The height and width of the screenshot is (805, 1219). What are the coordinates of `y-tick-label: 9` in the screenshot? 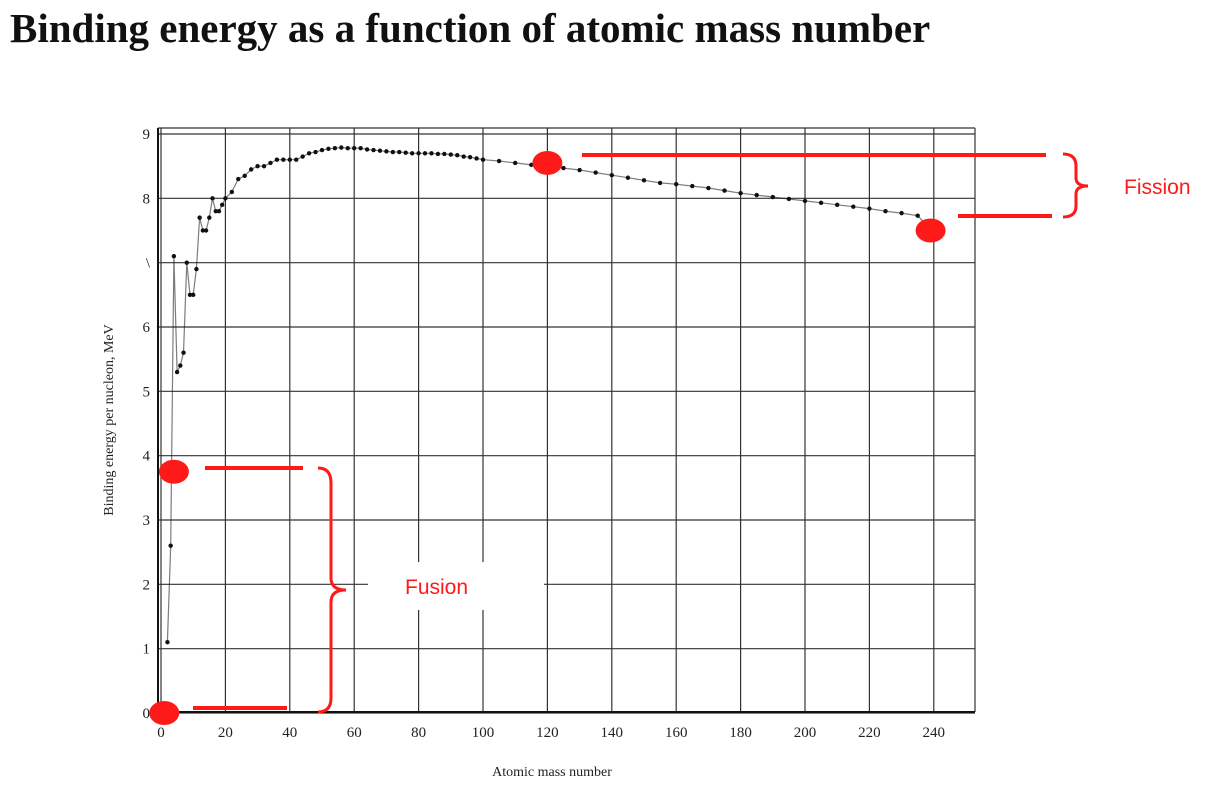 It's located at (147, 135).